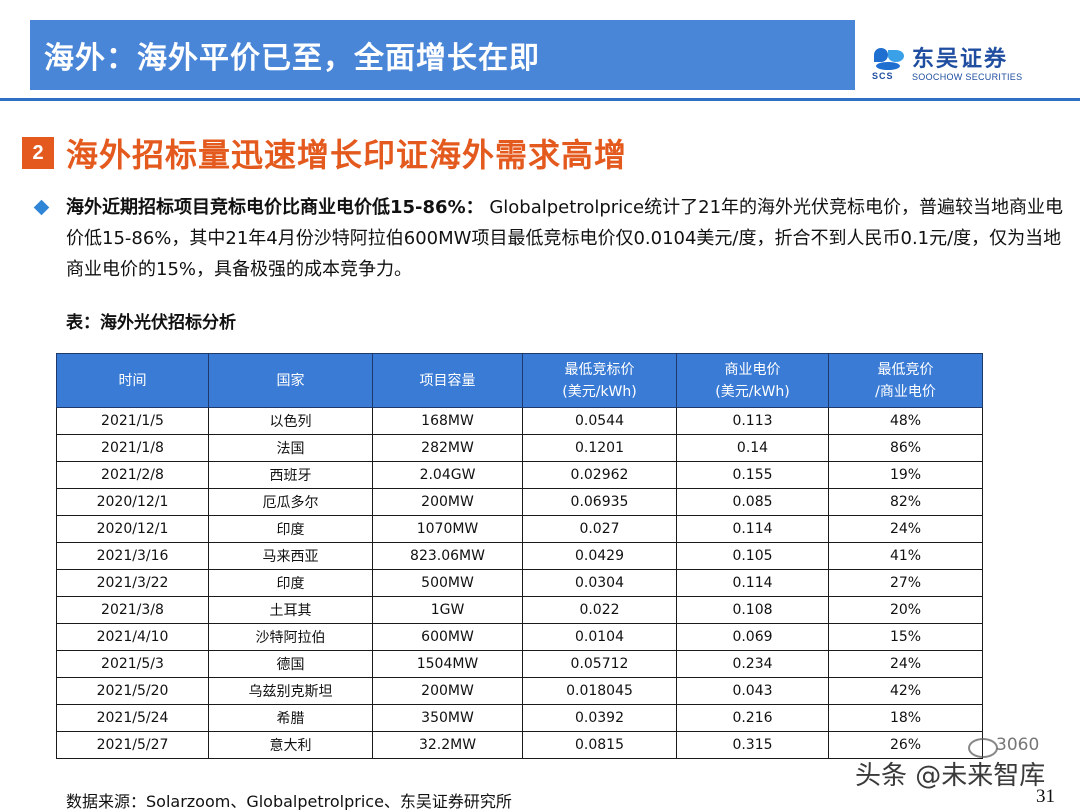 The height and width of the screenshot is (810, 1080). Describe the element at coordinates (905, 369) in the screenshot. I see `column-header-line: 最低竞价` at that location.